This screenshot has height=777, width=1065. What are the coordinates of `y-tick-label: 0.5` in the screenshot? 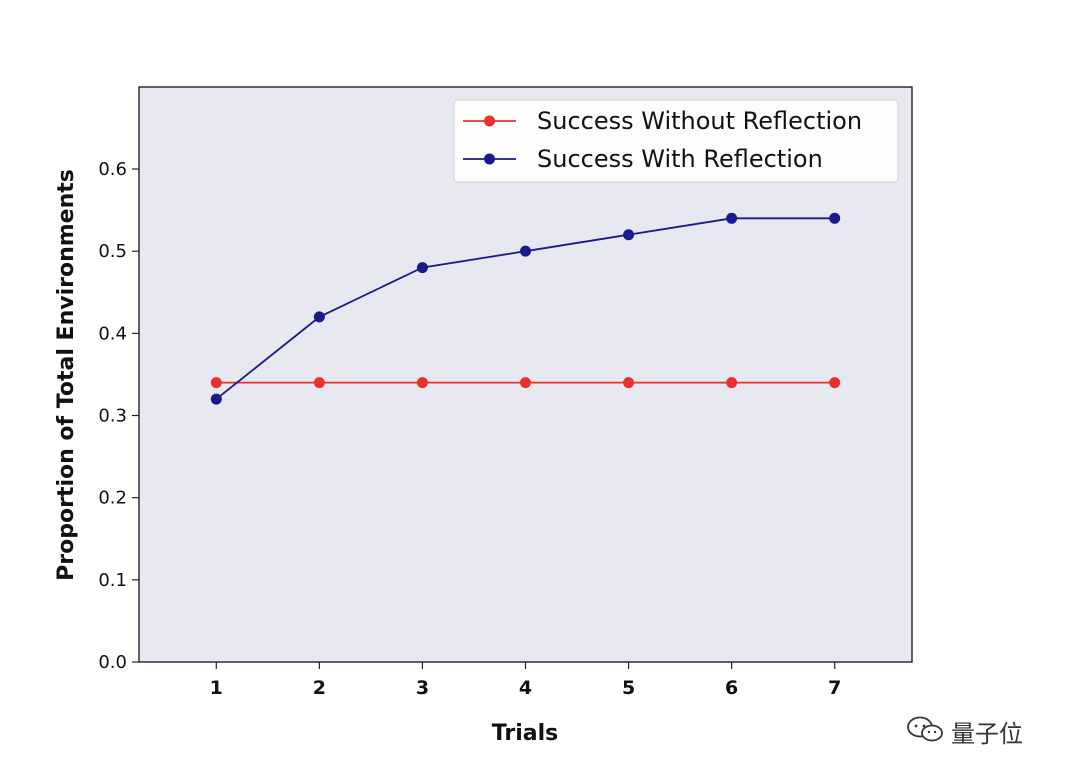 It's located at (112, 251).